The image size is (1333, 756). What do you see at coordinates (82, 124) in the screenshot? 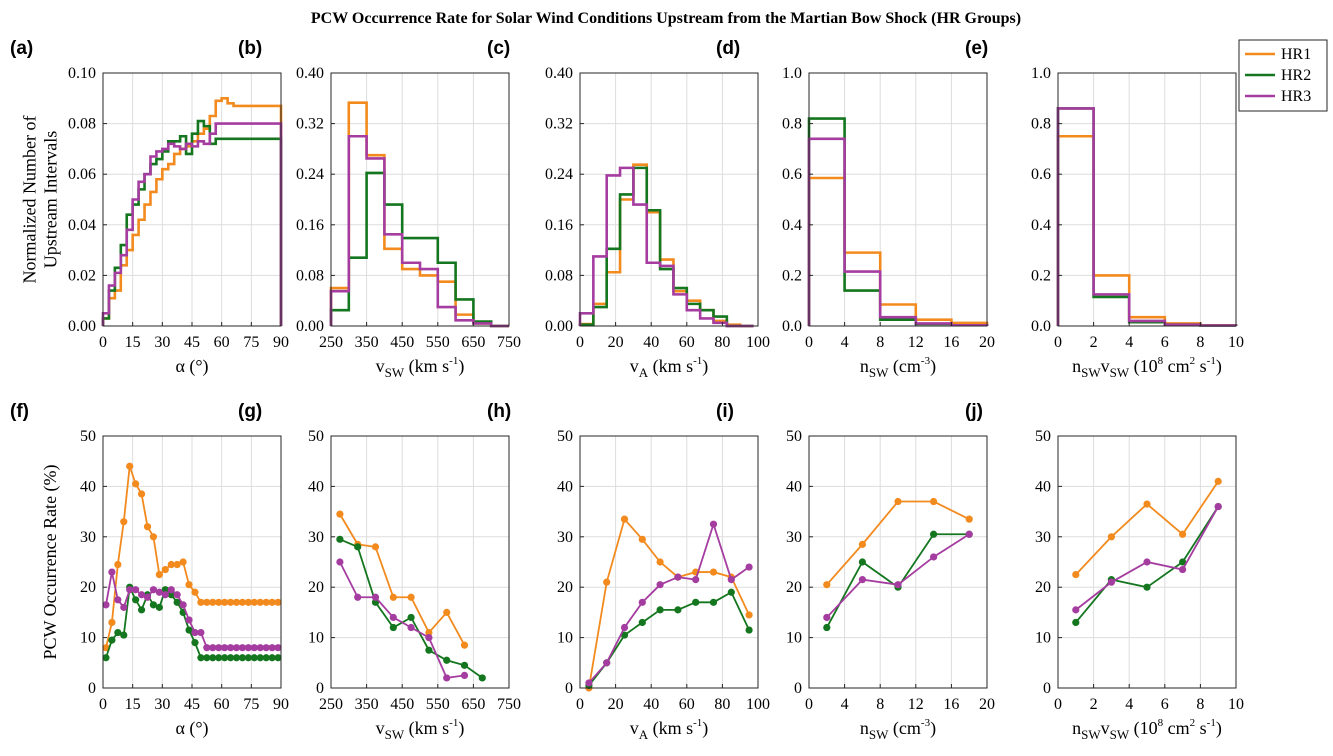
I see `y-tick-label: 0.08` at bounding box center [82, 124].